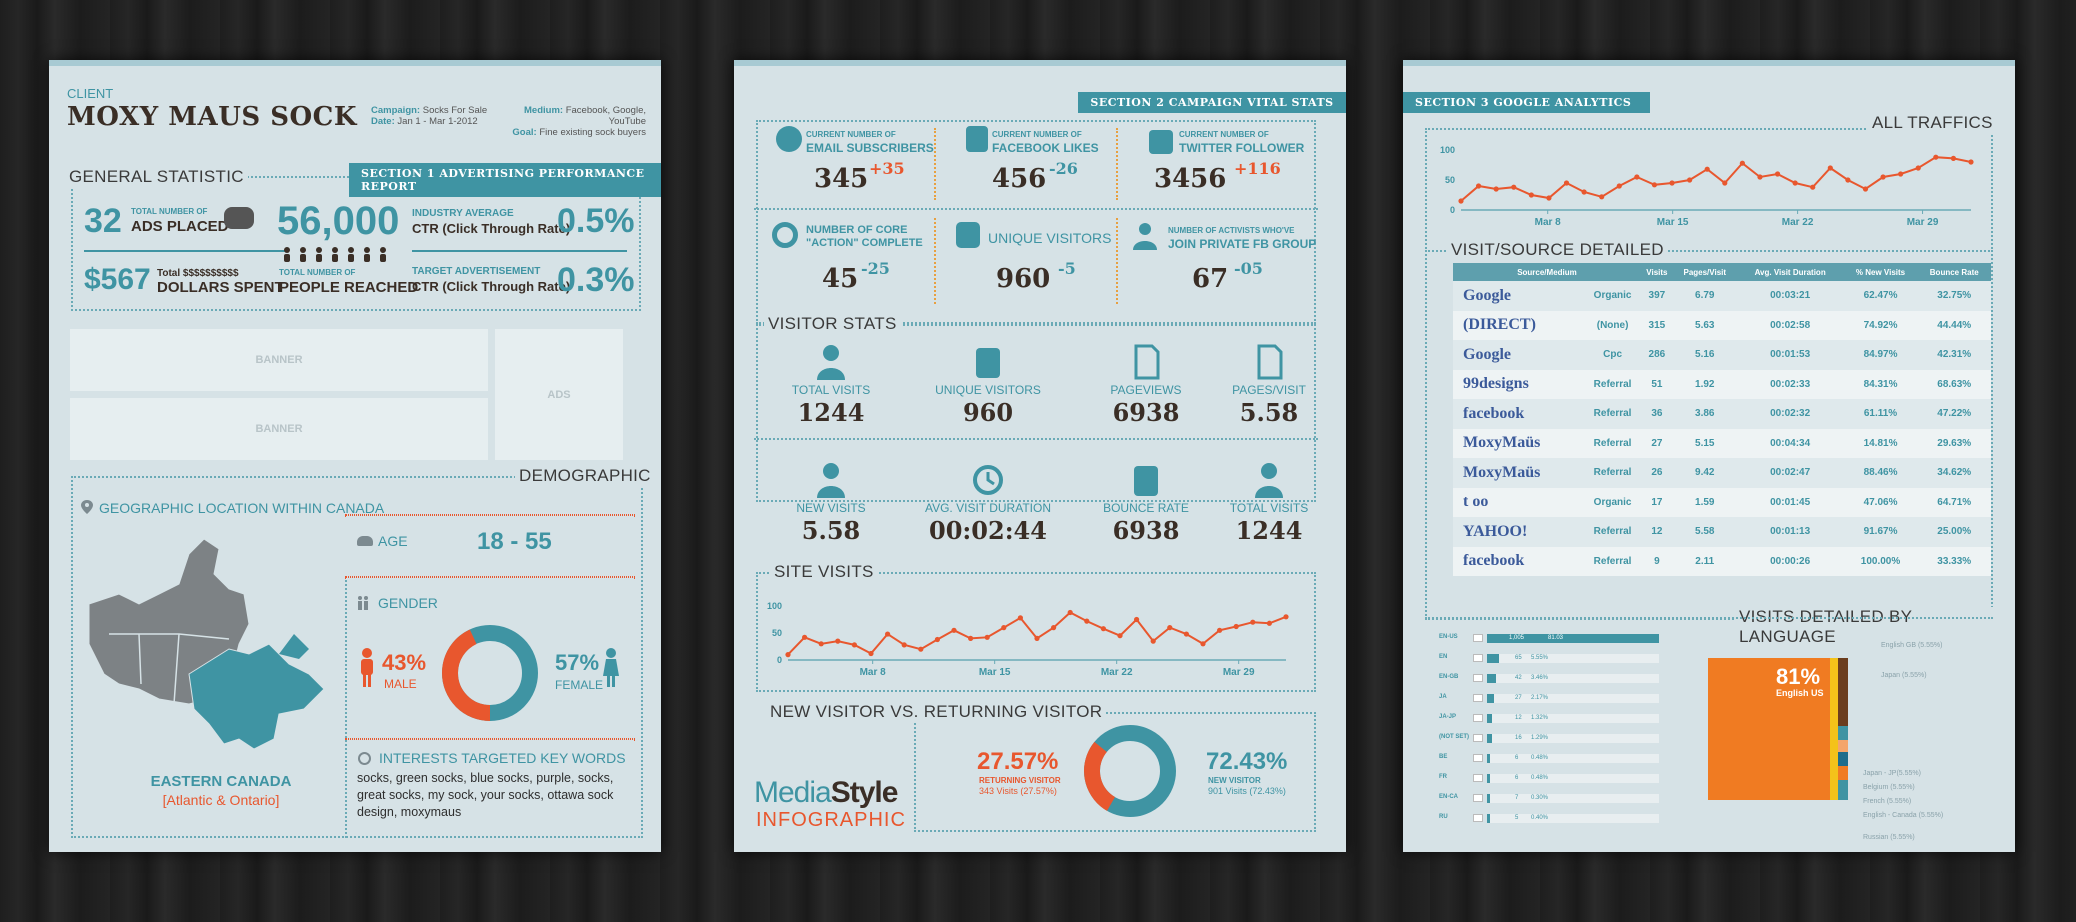 The height and width of the screenshot is (922, 2076). I want to click on email-label: EMAIL SUBSCRIBERS, so click(870, 148).